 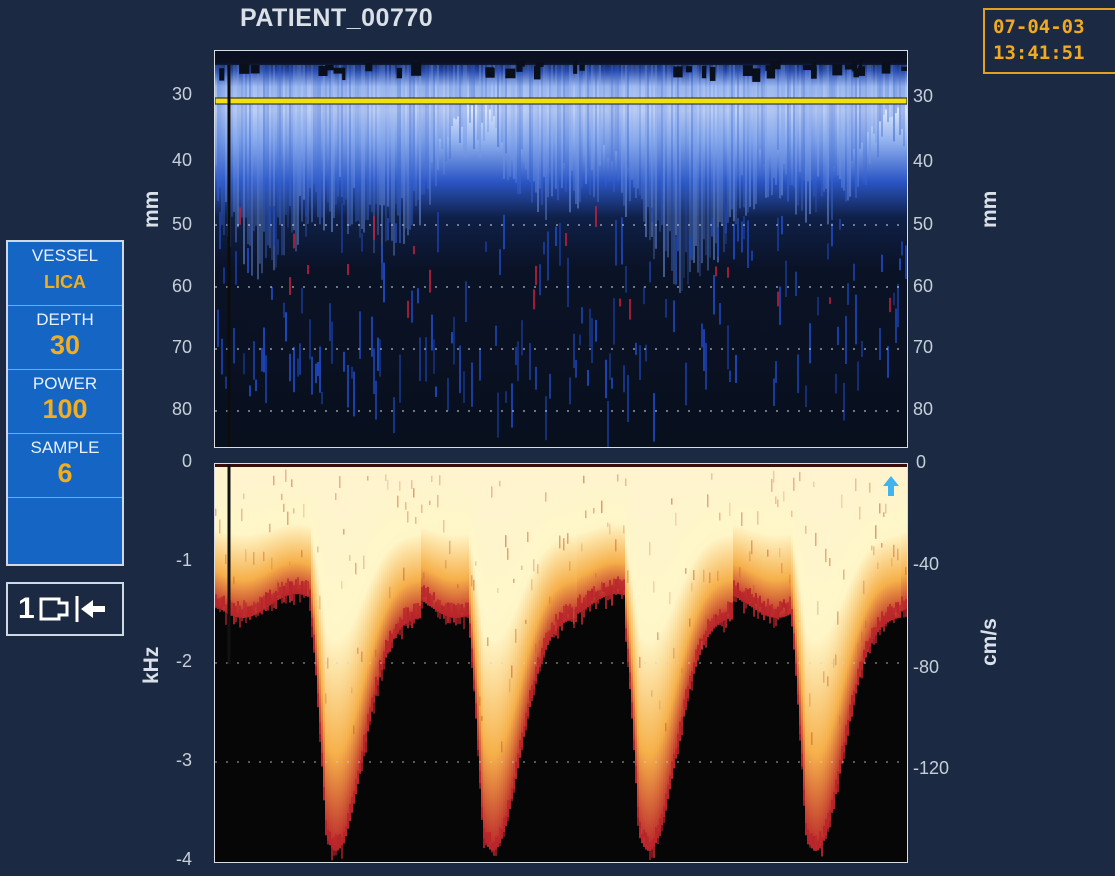 What do you see at coordinates (989, 209) in the screenshot?
I see `mmode-axis-label-right: mm` at bounding box center [989, 209].